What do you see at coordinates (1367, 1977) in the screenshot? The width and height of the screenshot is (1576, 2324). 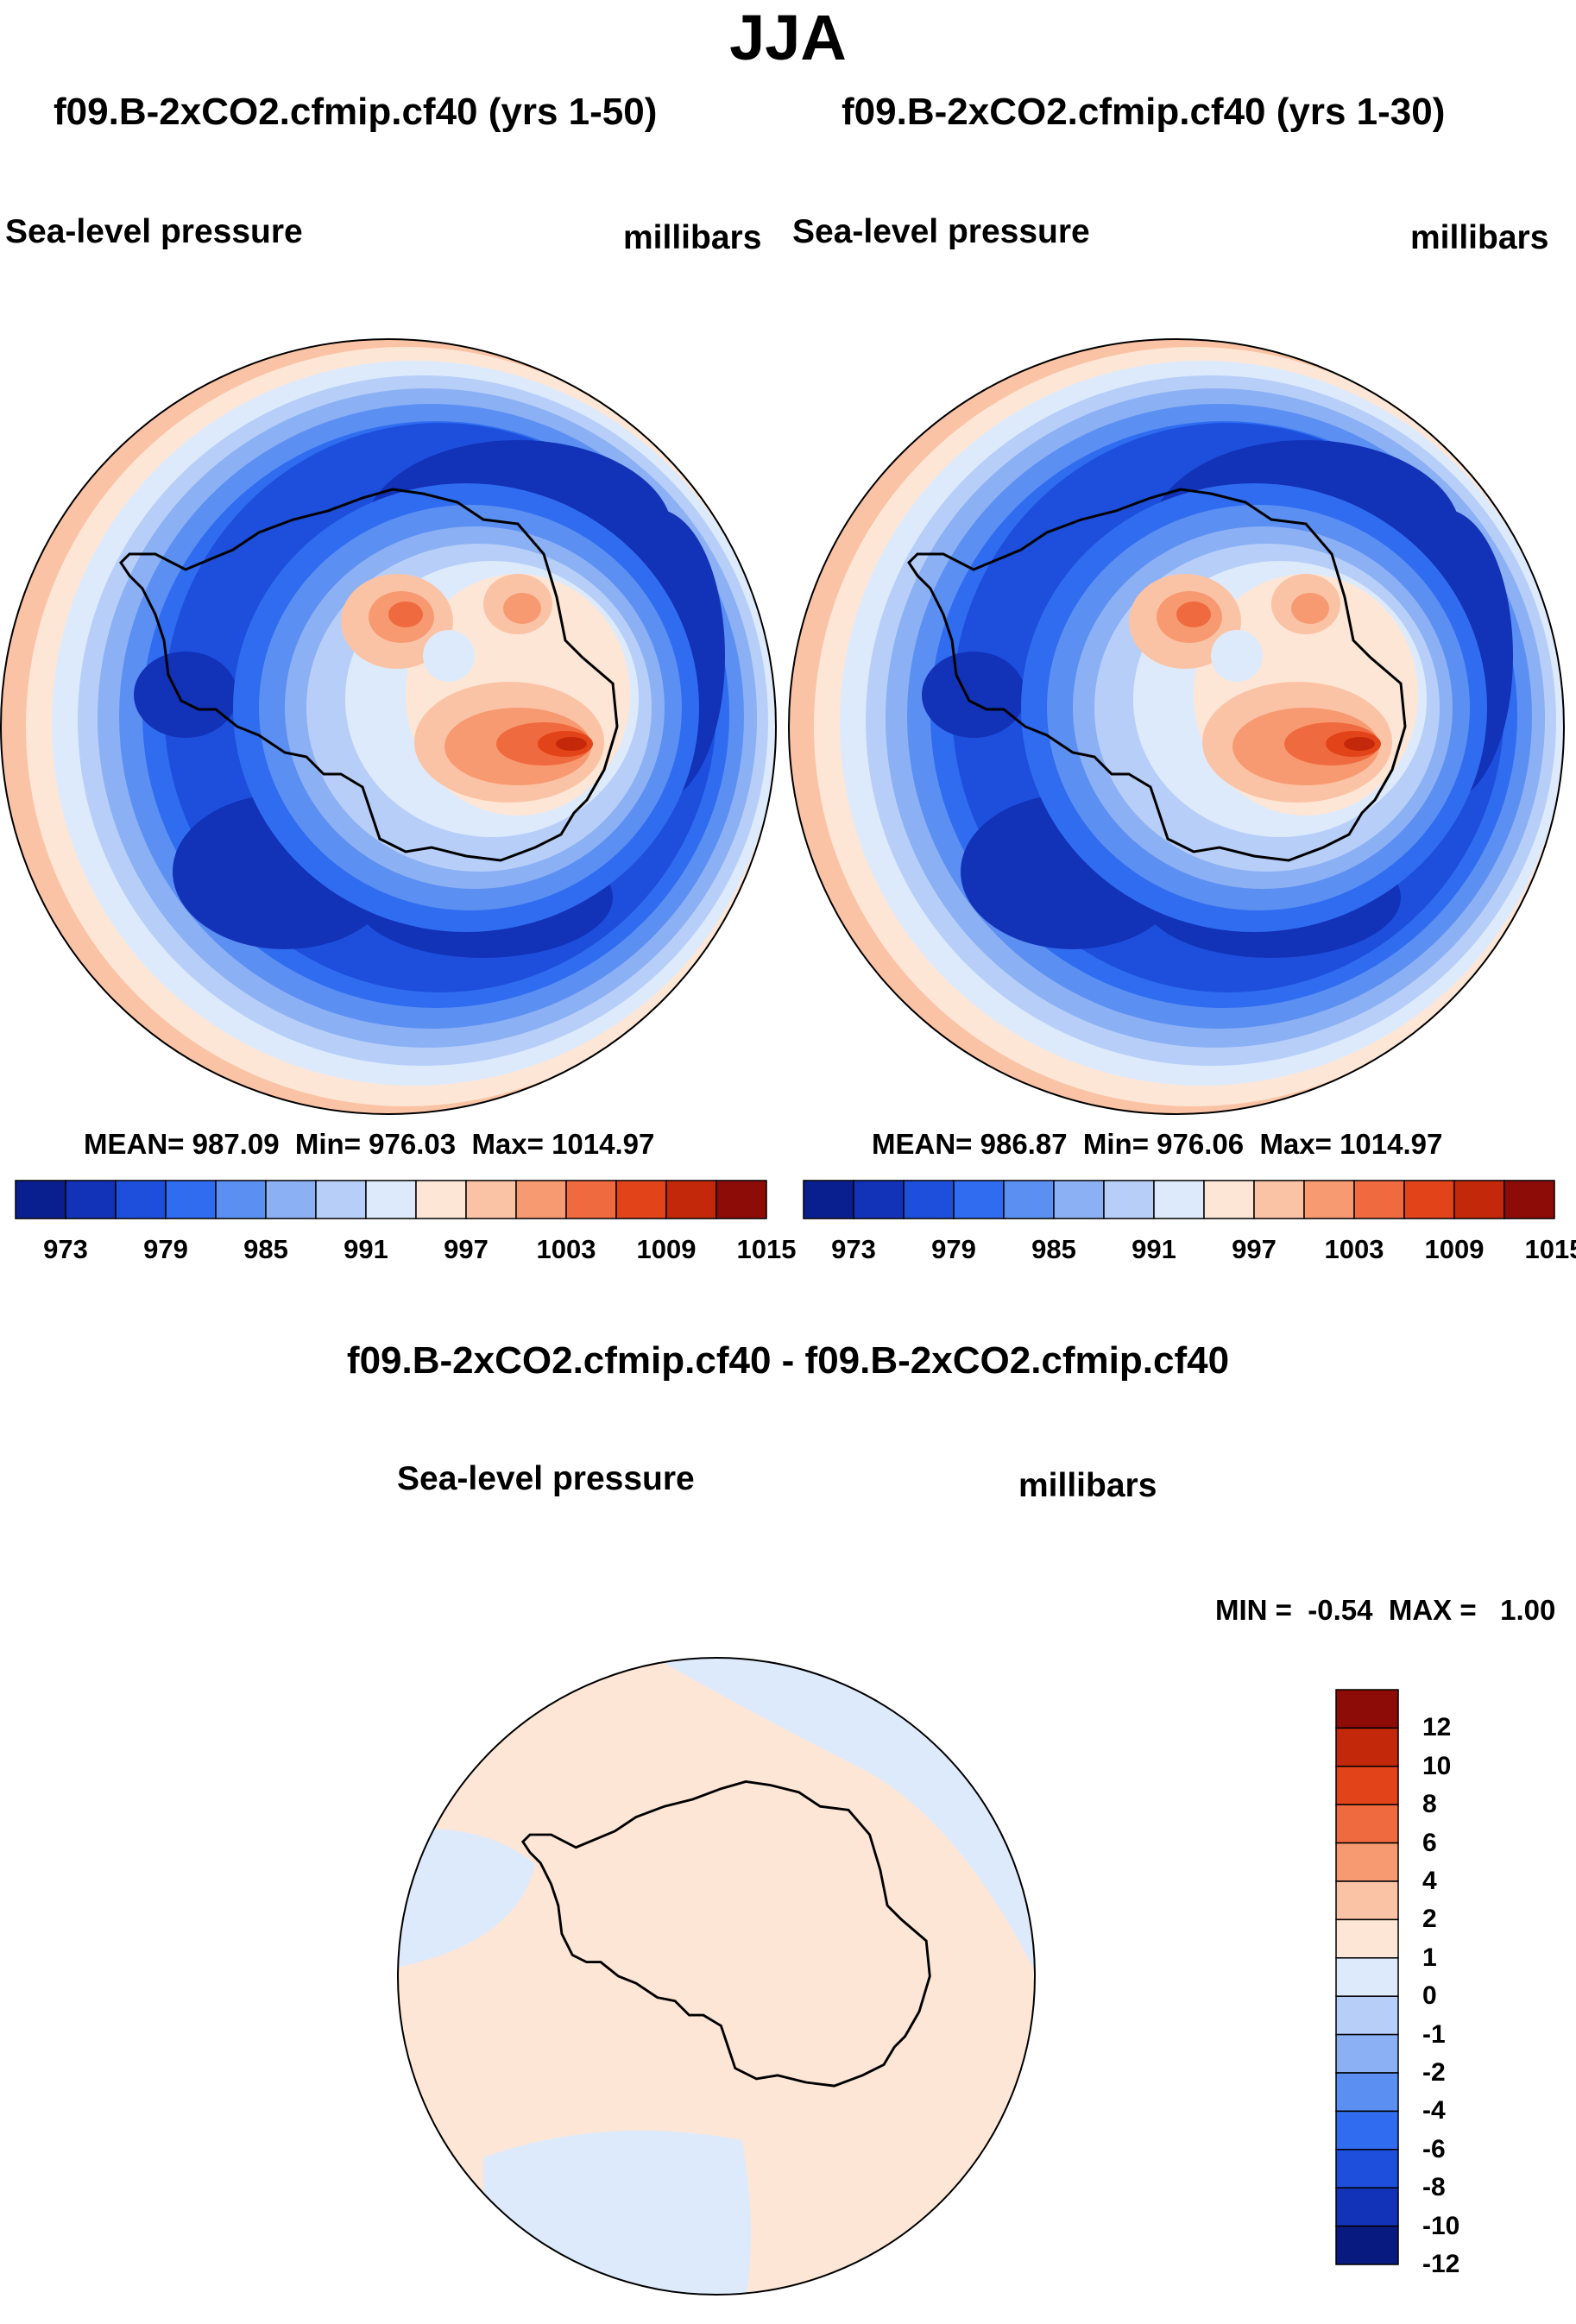 I see `difference-colorbar` at bounding box center [1367, 1977].